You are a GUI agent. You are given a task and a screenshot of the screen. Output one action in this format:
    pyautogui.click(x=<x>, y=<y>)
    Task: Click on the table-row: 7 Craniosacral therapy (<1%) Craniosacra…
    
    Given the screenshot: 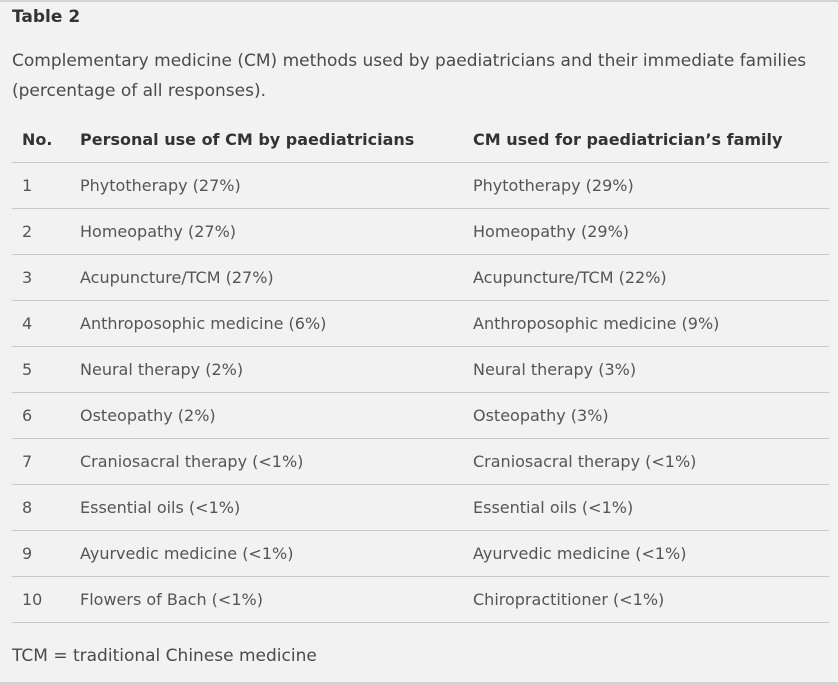 What is the action you would take?
    pyautogui.click(x=420, y=461)
    